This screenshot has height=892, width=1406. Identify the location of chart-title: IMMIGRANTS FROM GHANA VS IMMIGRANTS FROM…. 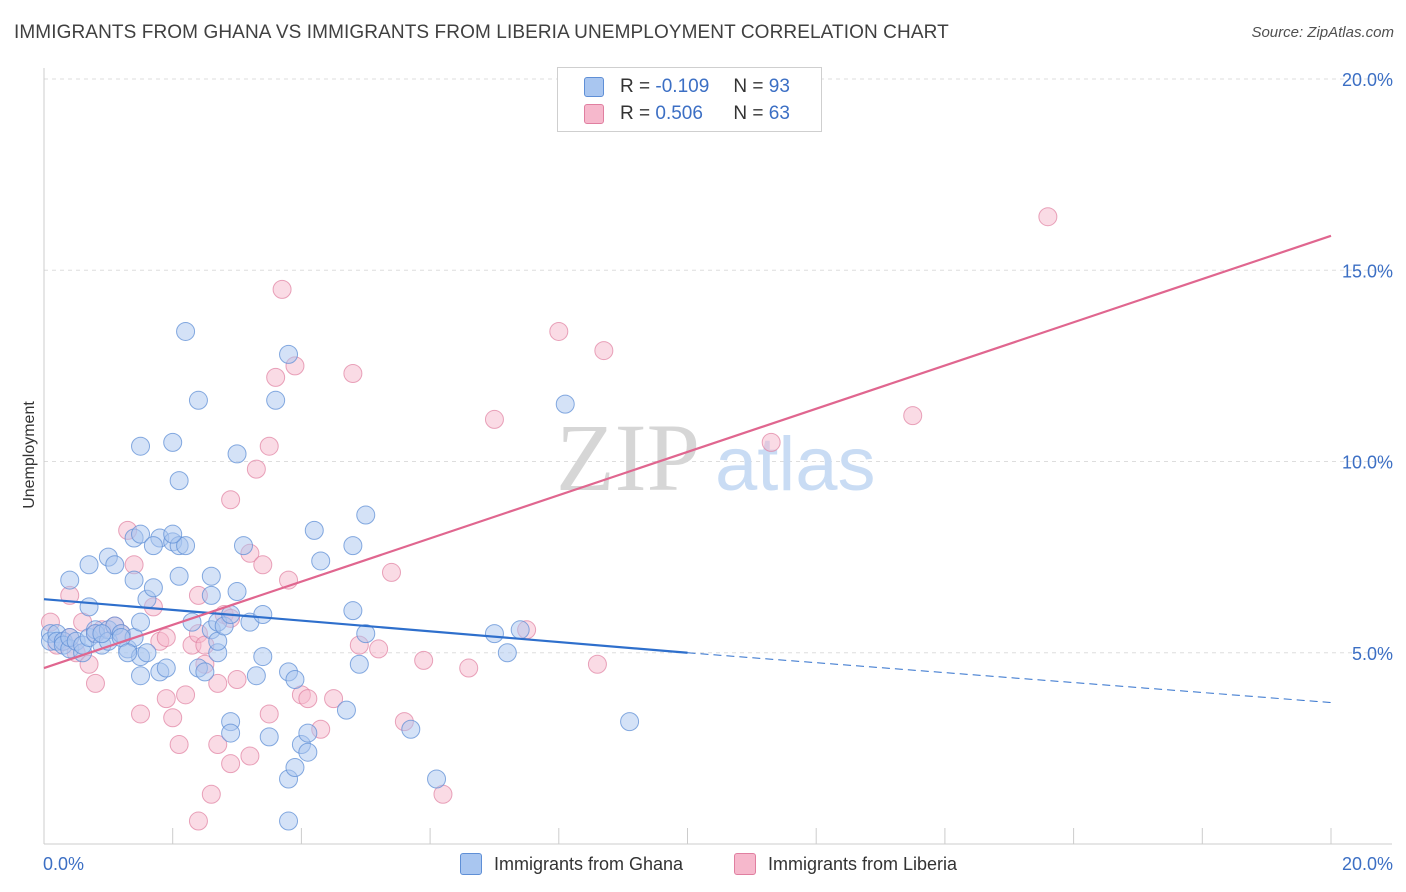
(481, 32).